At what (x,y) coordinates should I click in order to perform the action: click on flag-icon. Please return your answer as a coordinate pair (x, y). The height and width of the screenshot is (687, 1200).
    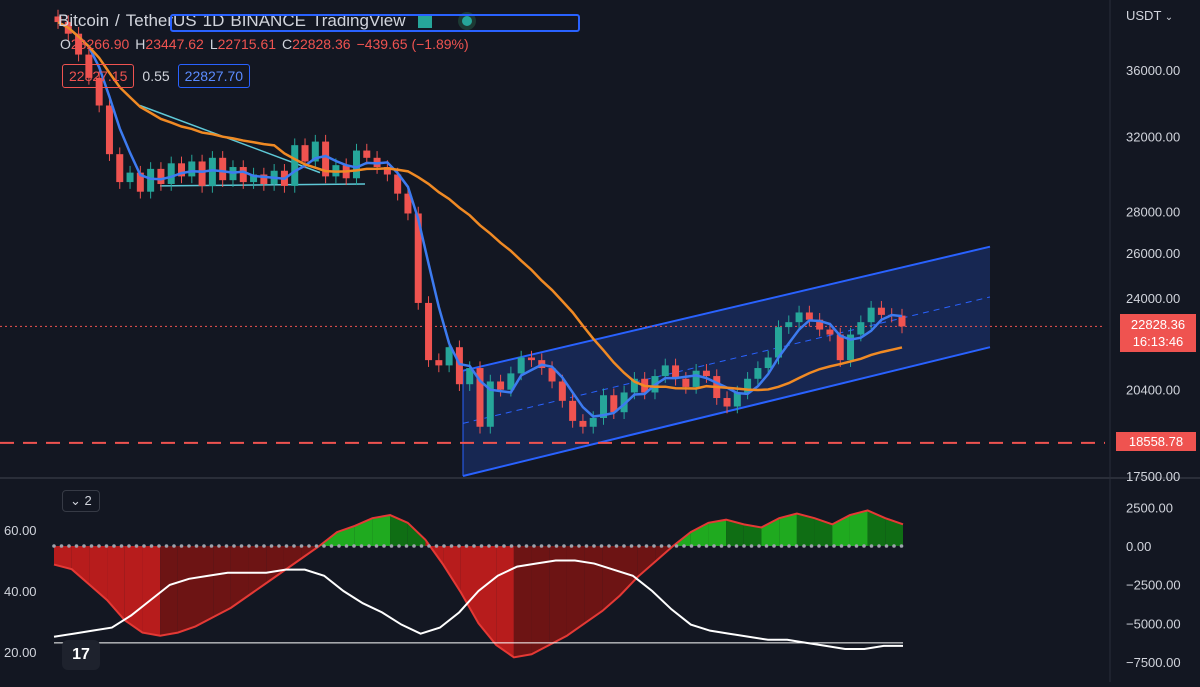
    Looking at the image, I should click on (424, 21).